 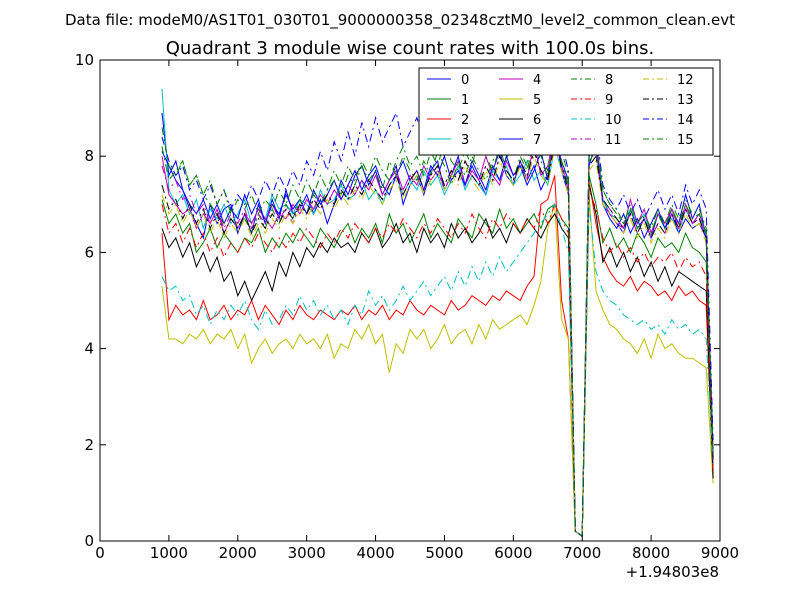 I want to click on legend-label-7: 7, so click(x=537, y=140).